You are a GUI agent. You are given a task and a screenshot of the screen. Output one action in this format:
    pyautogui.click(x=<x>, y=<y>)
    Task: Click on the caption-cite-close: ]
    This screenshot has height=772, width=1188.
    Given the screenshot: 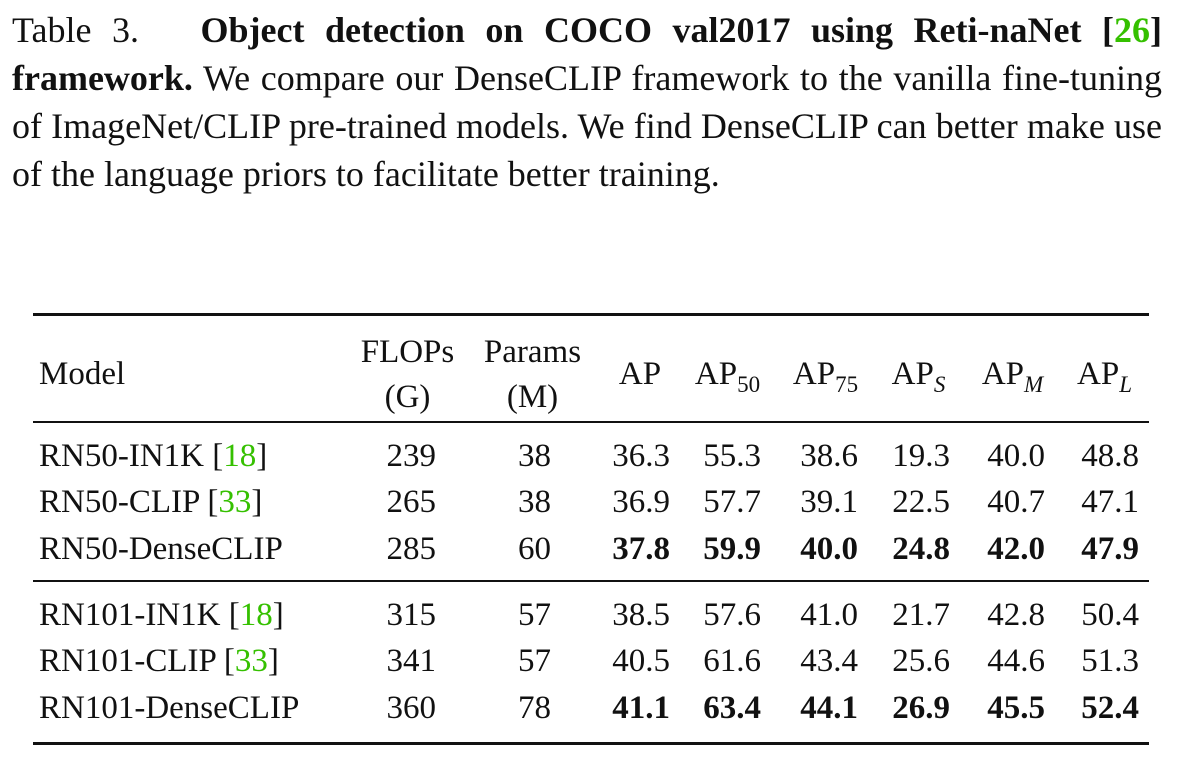 What is the action you would take?
    pyautogui.click(x=1156, y=30)
    